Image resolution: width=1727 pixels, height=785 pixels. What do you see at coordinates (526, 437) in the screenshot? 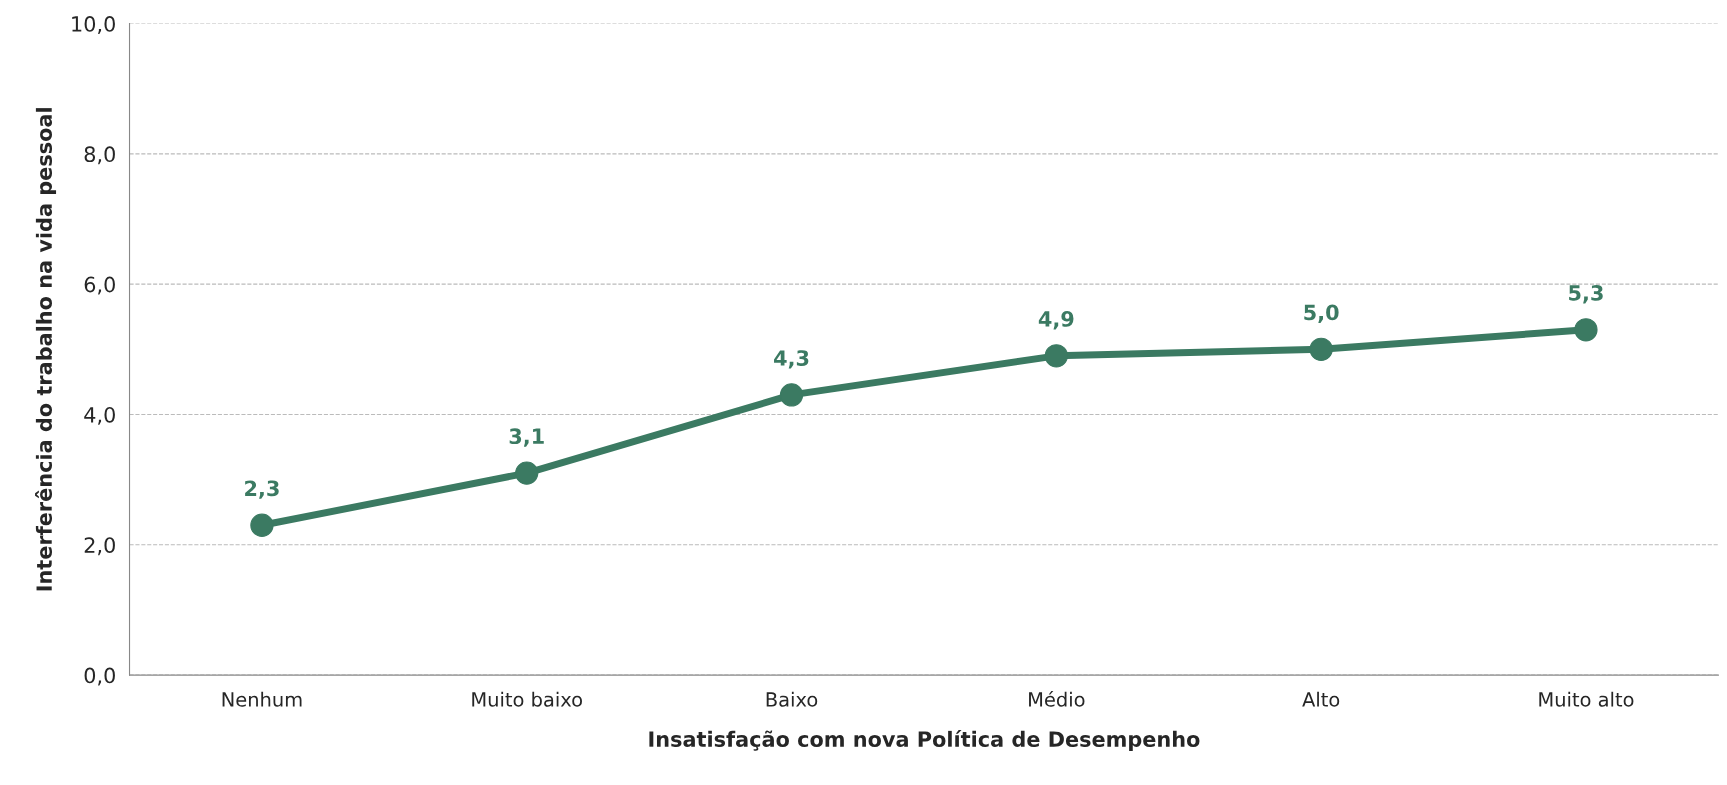
I see `data-label: 3,1` at bounding box center [526, 437].